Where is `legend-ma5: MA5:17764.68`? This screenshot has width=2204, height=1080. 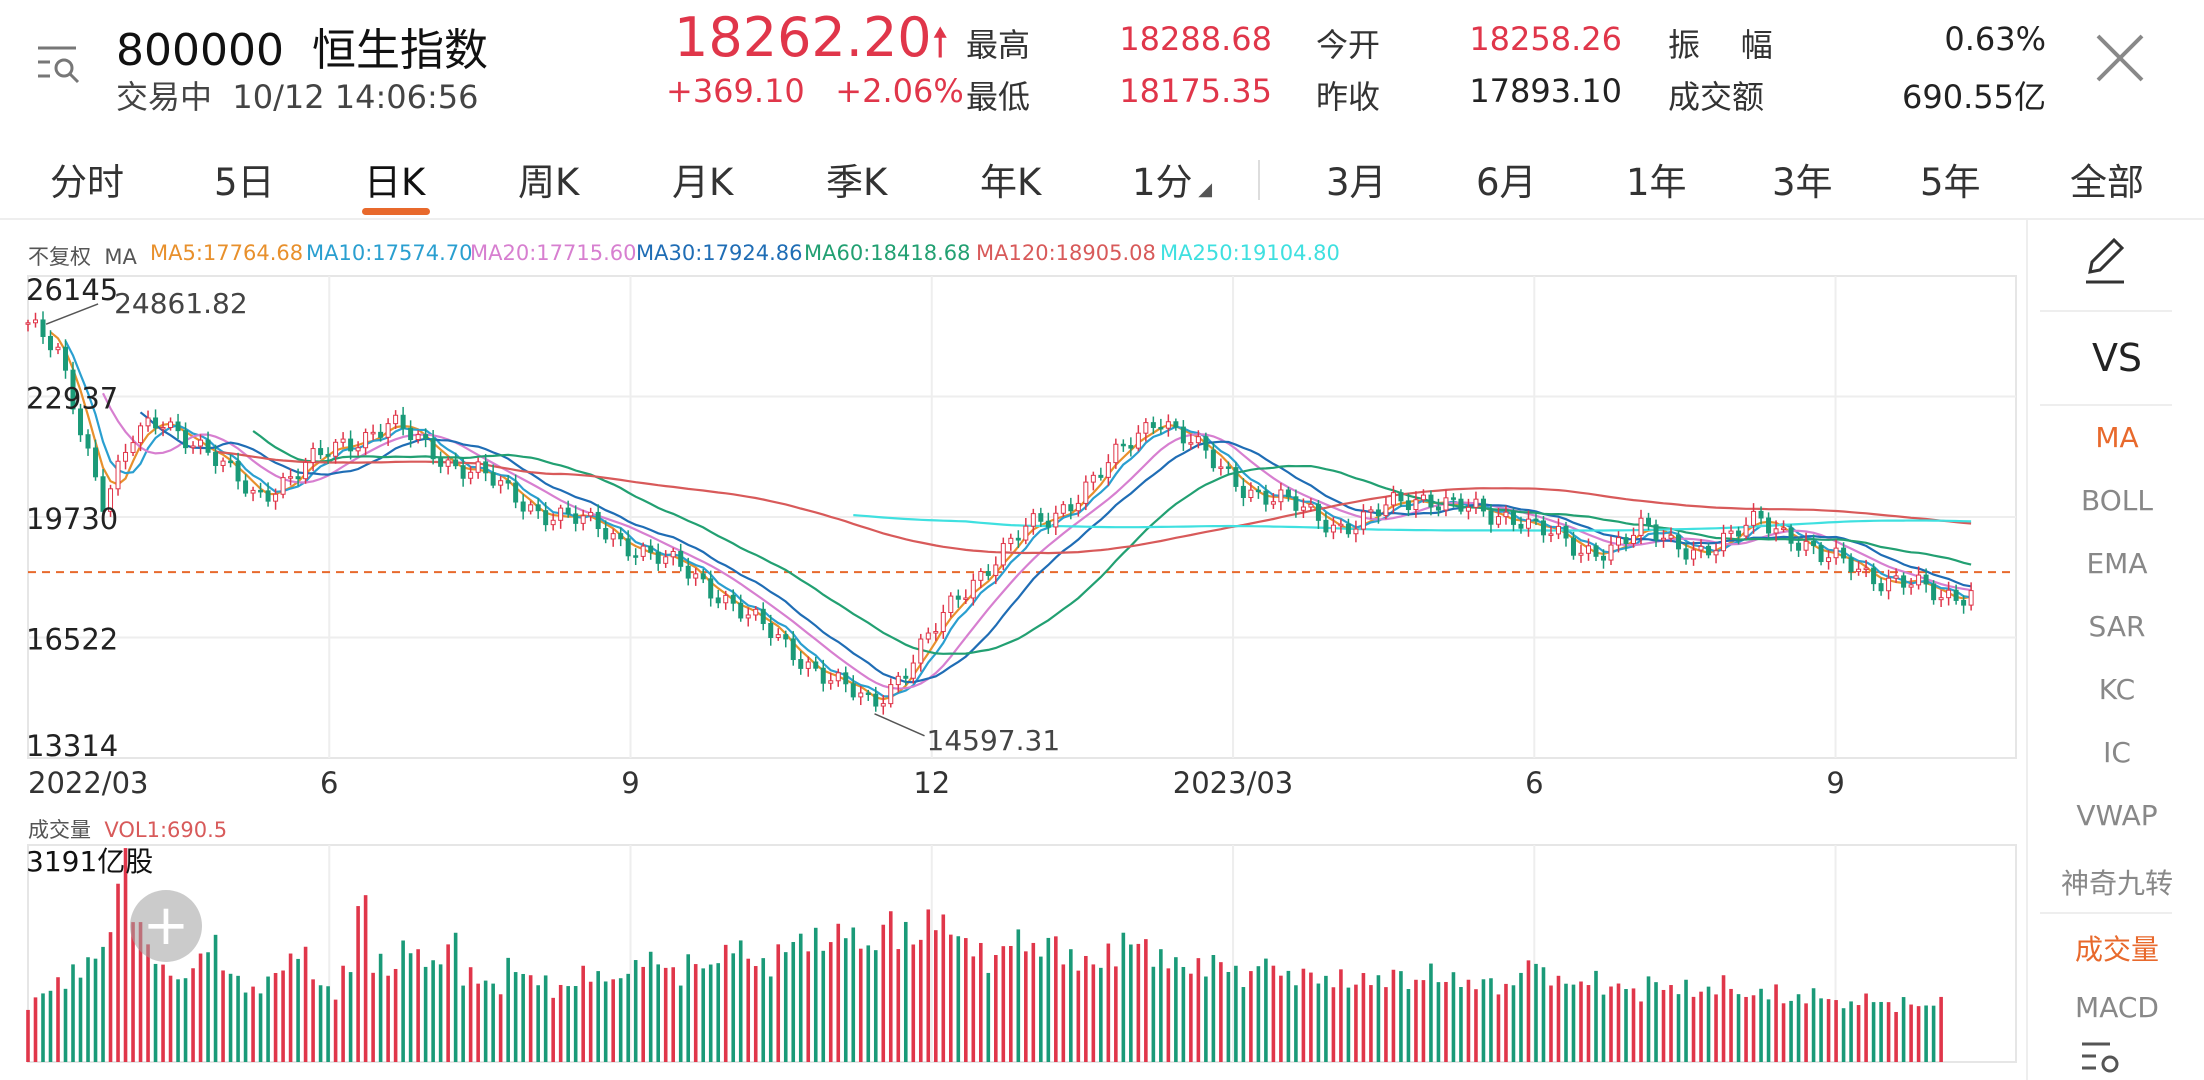 legend-ma5: MA5:17764.68 is located at coordinates (227, 253).